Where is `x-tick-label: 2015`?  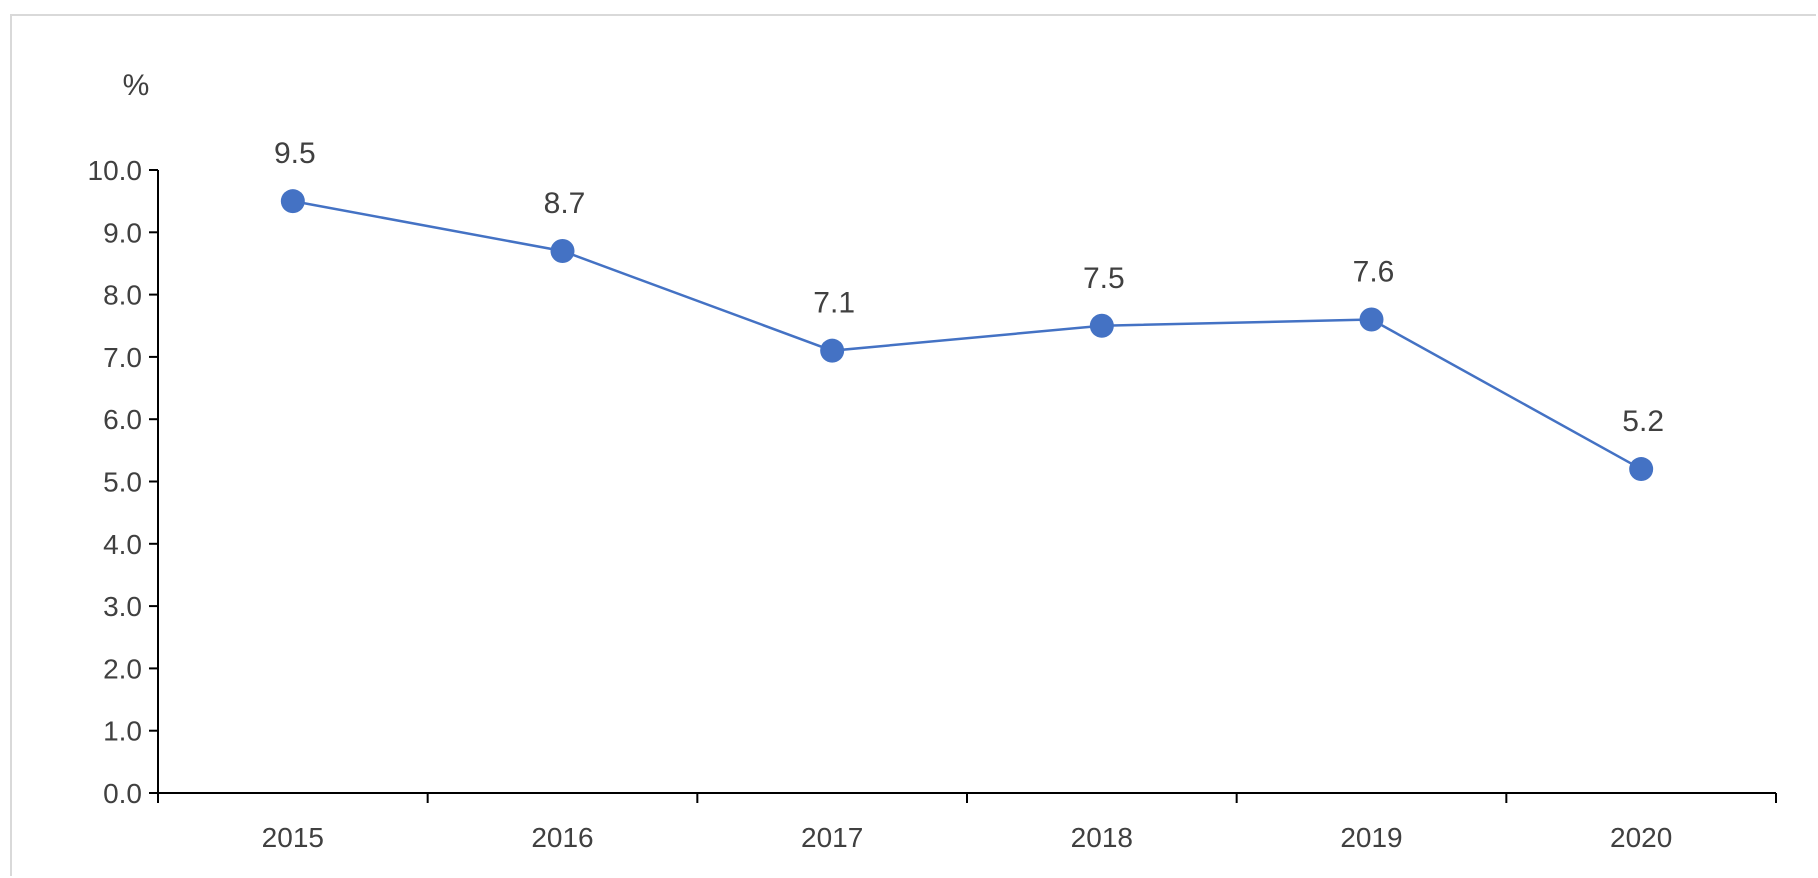 x-tick-label: 2015 is located at coordinates (293, 837).